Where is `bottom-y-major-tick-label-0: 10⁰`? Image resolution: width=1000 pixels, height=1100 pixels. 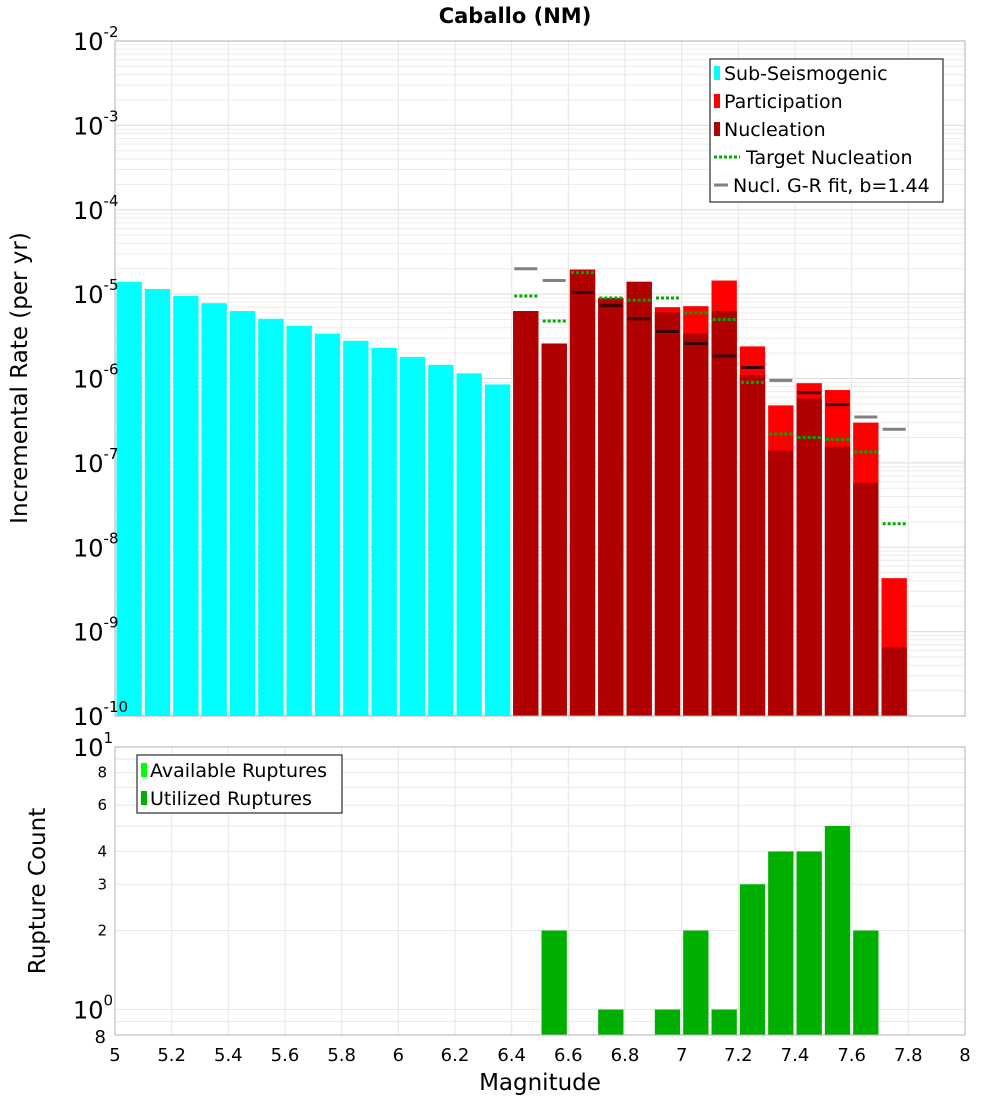 bottom-y-major-tick-label-0: 10⁰ is located at coordinates (93, 1008).